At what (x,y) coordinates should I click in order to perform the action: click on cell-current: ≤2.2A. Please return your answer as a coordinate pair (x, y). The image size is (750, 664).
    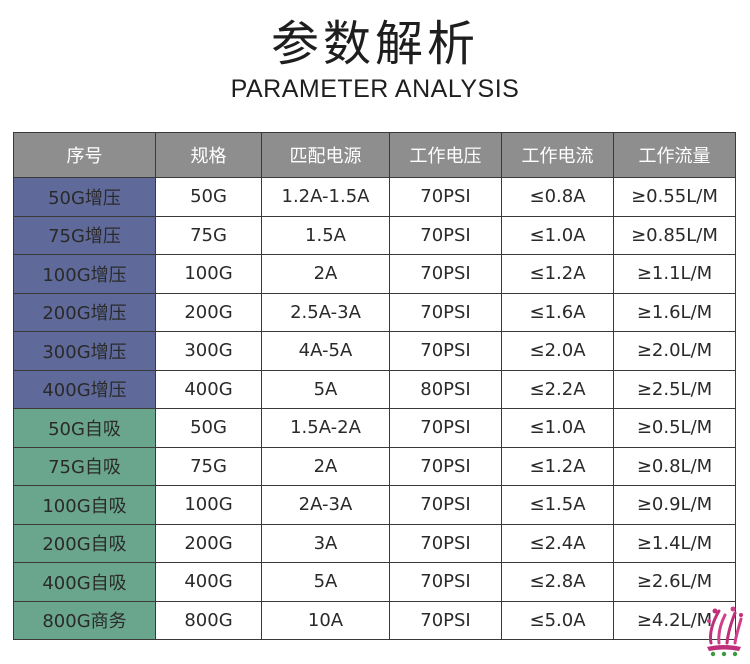
    Looking at the image, I should click on (557, 389).